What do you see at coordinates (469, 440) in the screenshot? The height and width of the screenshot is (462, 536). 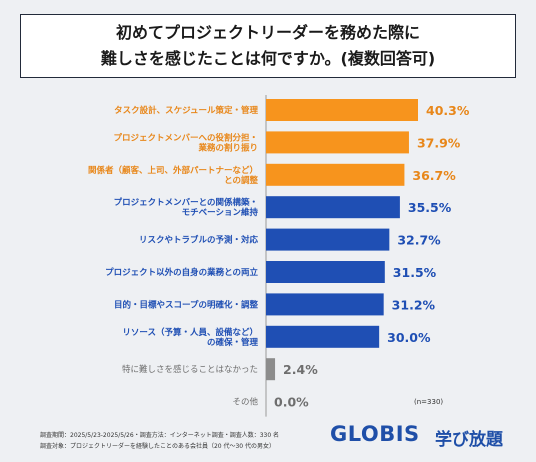 I see `logo-service-name: 学び放題` at bounding box center [469, 440].